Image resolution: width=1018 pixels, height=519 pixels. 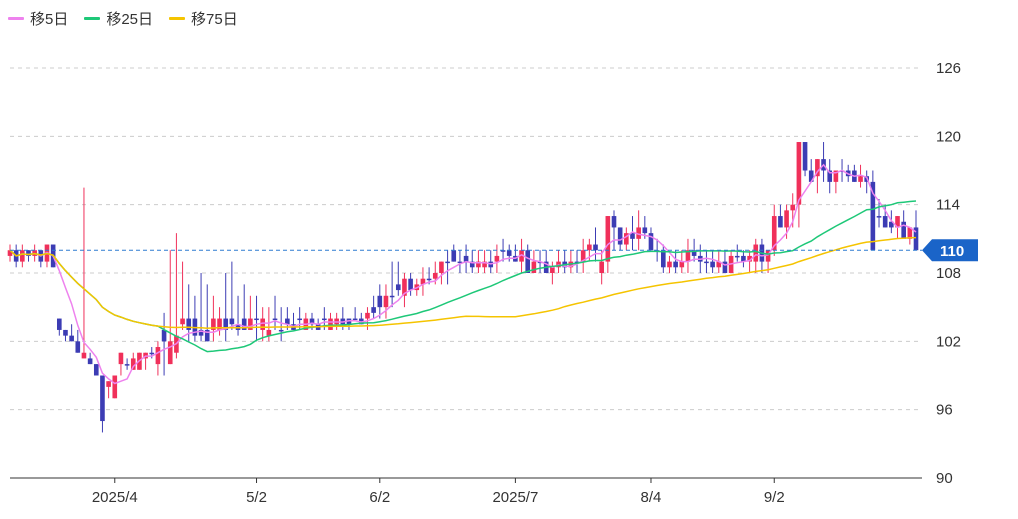 I want to click on chart-legend: 移5日 移25日 移75日, so click(x=123, y=18).